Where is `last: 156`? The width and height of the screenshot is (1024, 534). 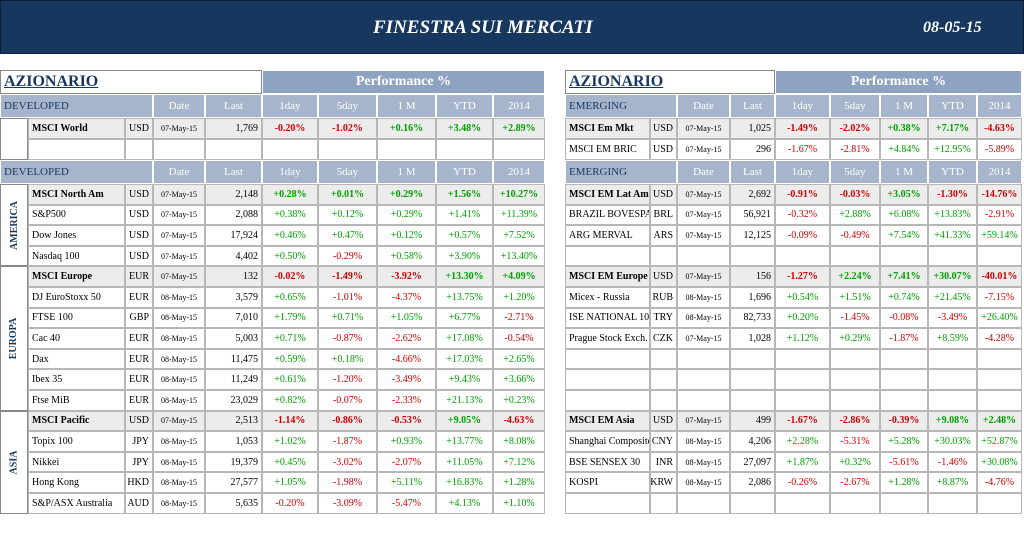 last: 156 is located at coordinates (752, 276).